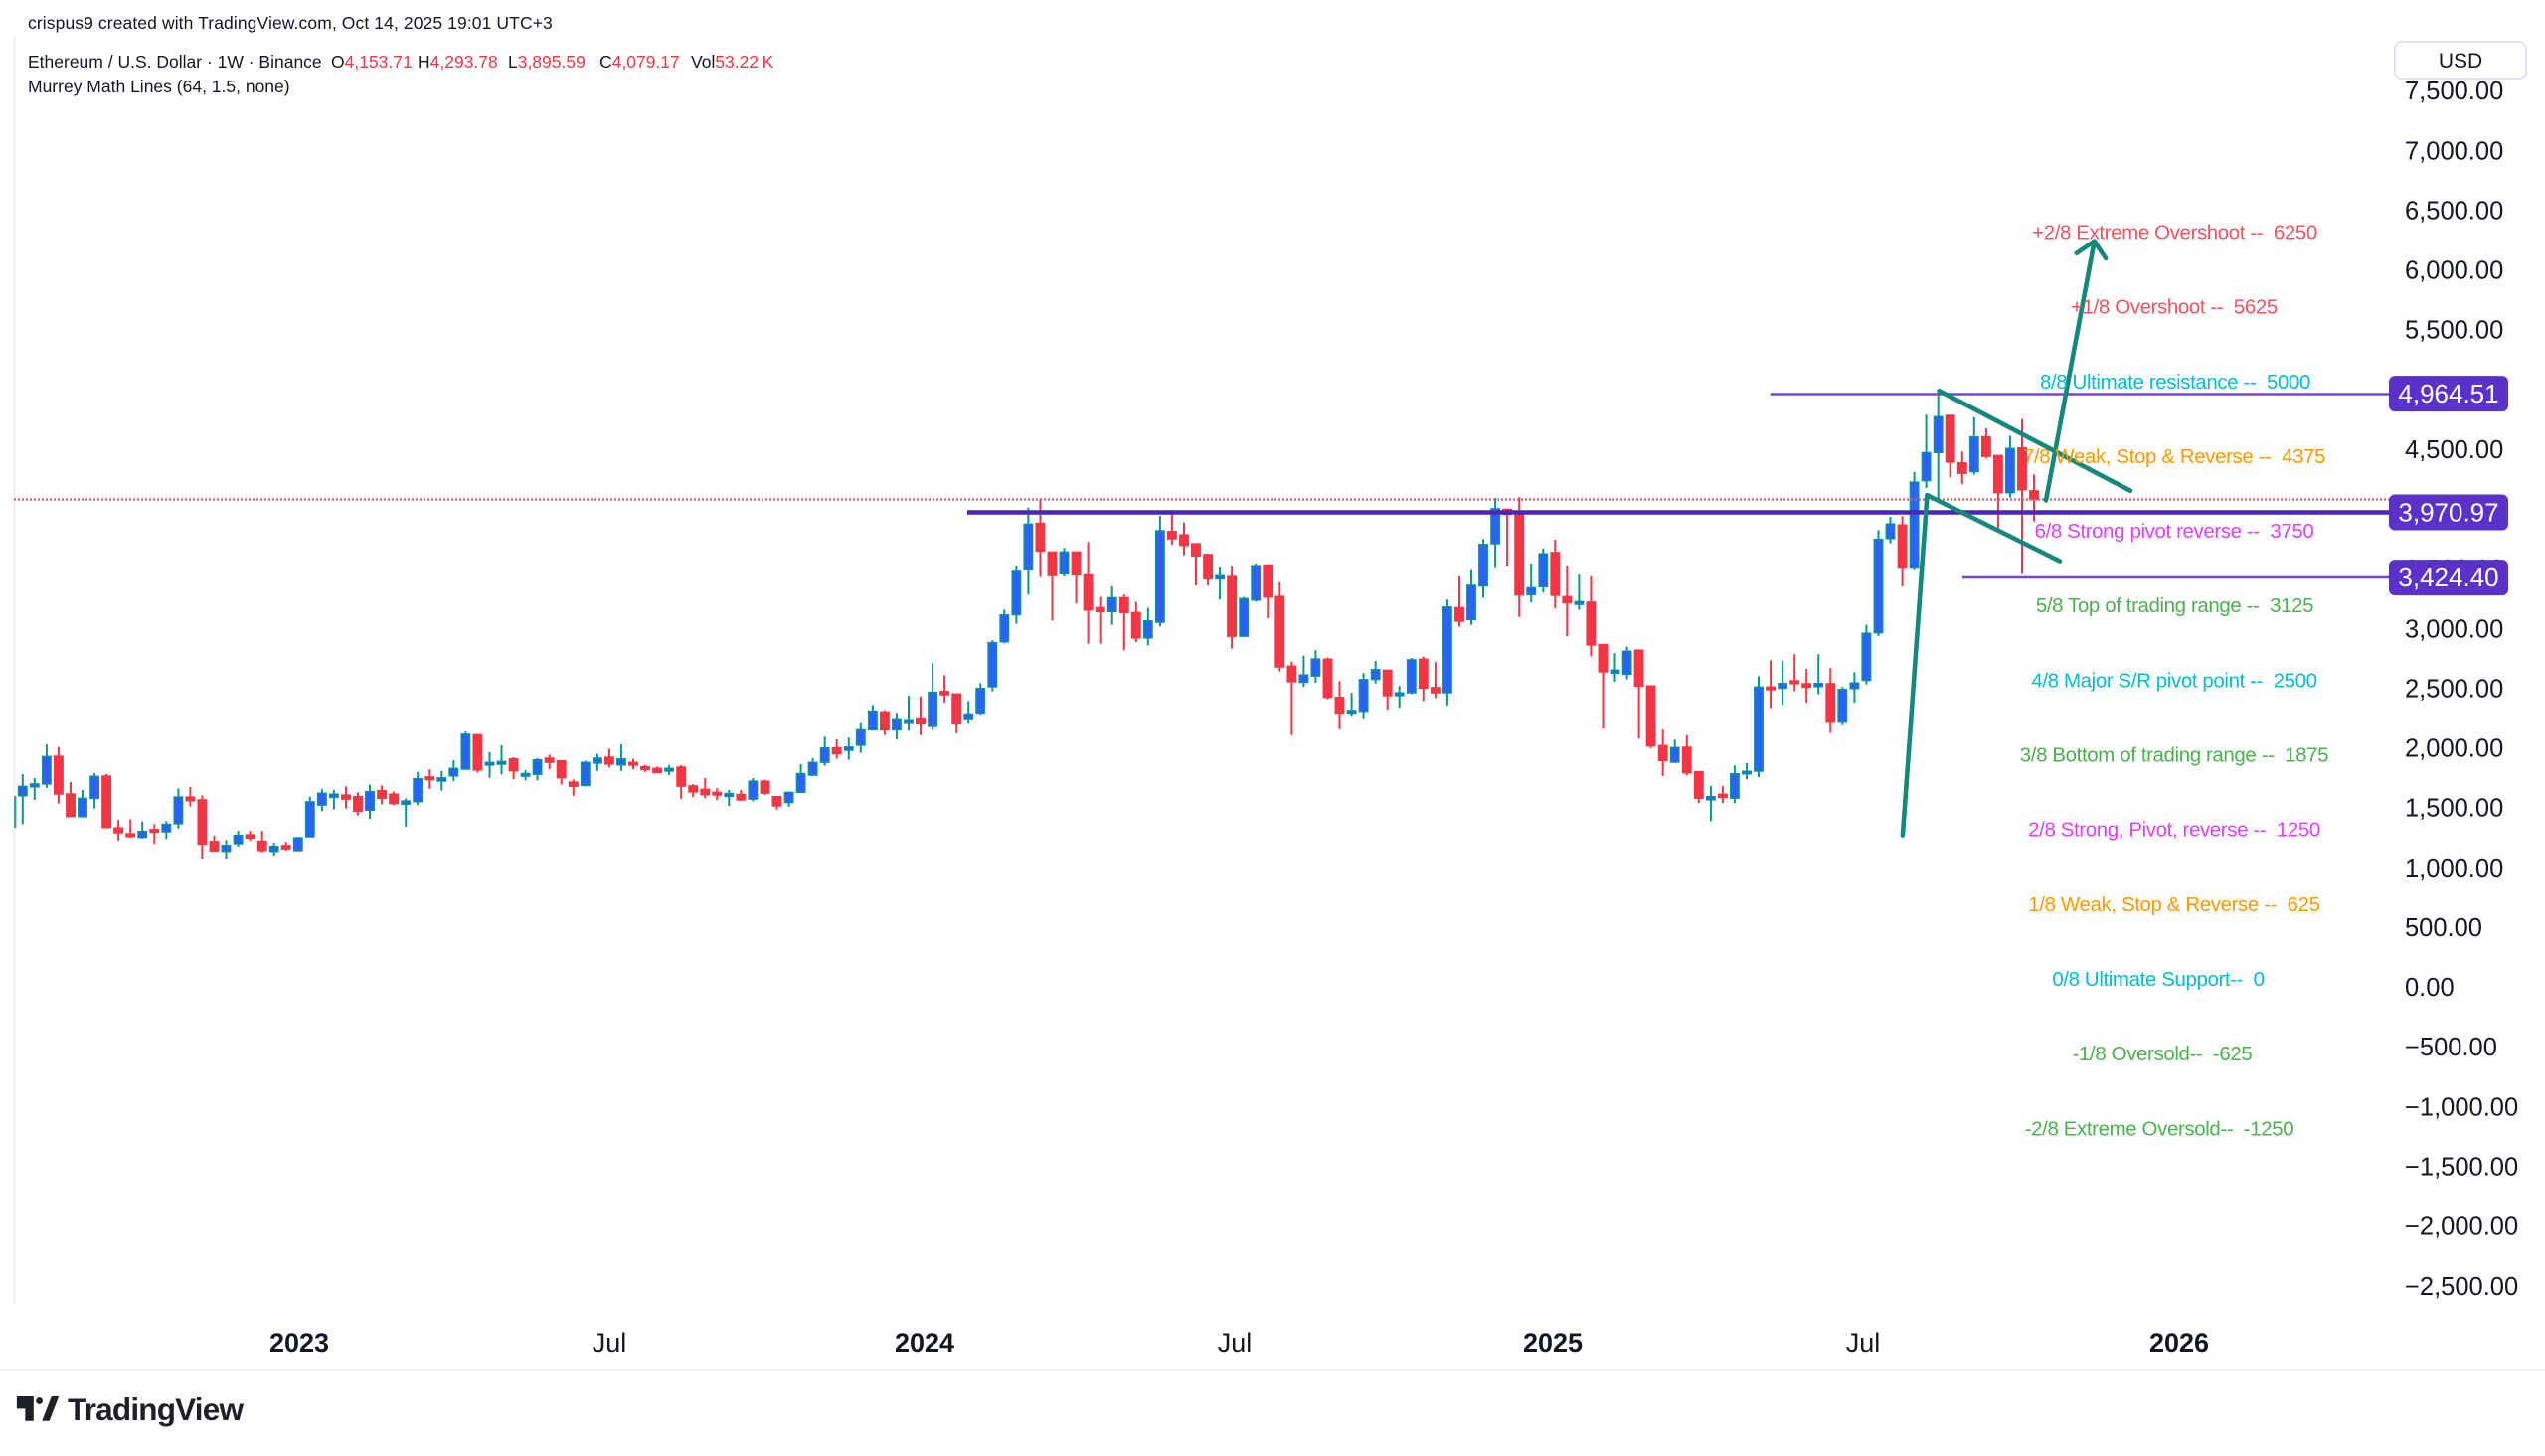  I want to click on svg-text: 6,000.00, so click(2454, 271).